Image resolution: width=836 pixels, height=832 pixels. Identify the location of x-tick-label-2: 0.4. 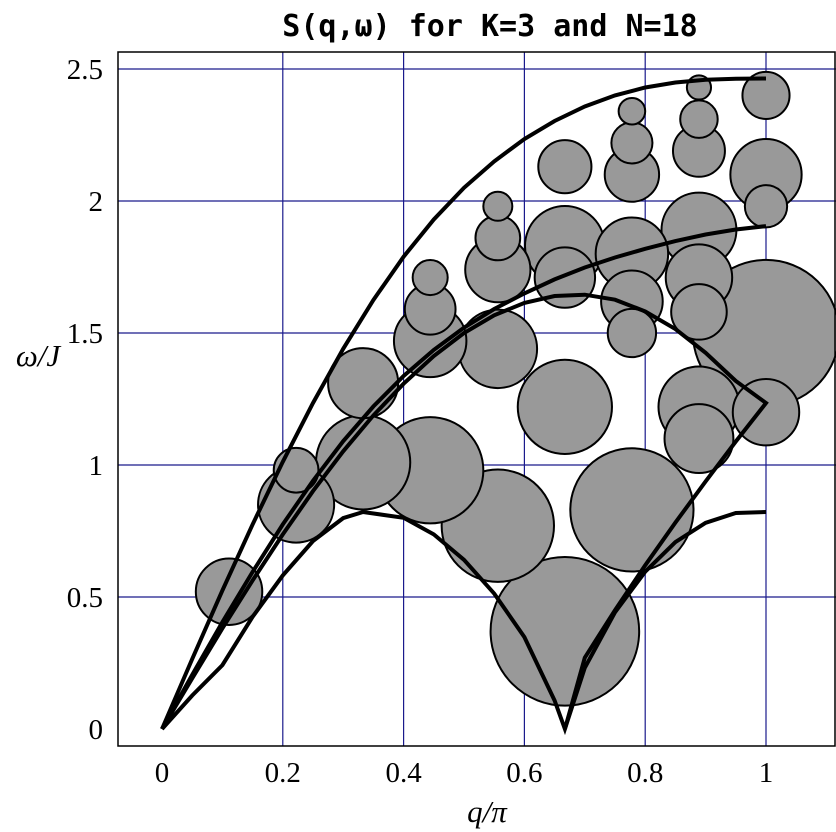
(403, 773).